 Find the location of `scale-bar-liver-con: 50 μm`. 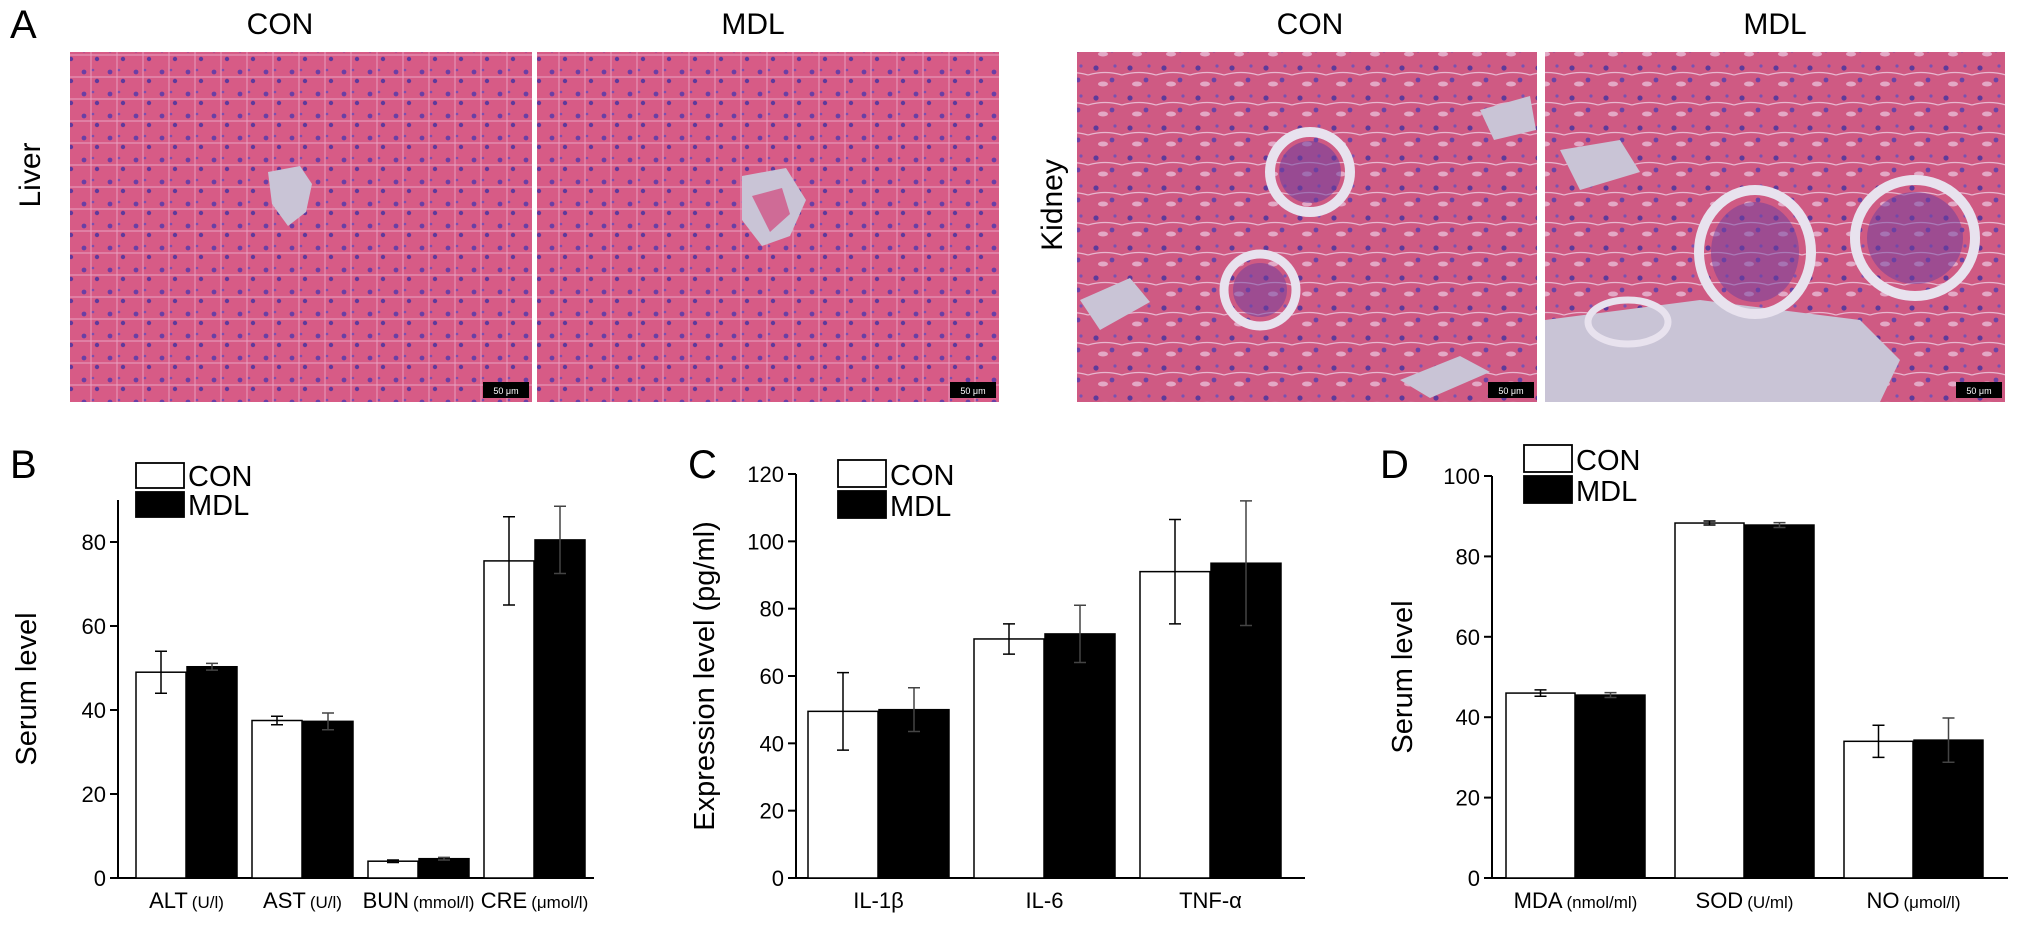

scale-bar-liver-con: 50 μm is located at coordinates (505, 391).